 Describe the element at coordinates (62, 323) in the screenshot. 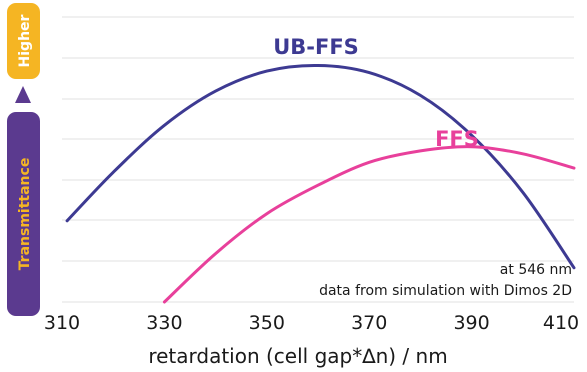

I see `x-tick-label: 310` at that location.